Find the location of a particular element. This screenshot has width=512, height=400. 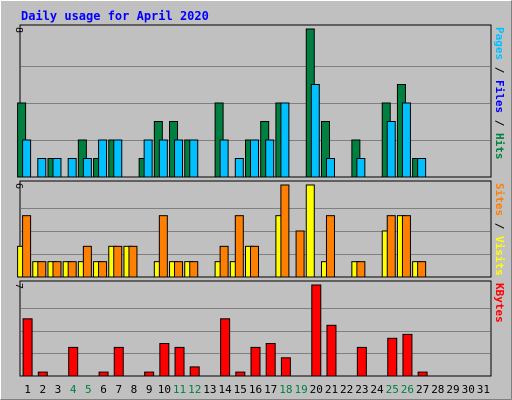

x-tick-label: 6 is located at coordinates (103, 389).